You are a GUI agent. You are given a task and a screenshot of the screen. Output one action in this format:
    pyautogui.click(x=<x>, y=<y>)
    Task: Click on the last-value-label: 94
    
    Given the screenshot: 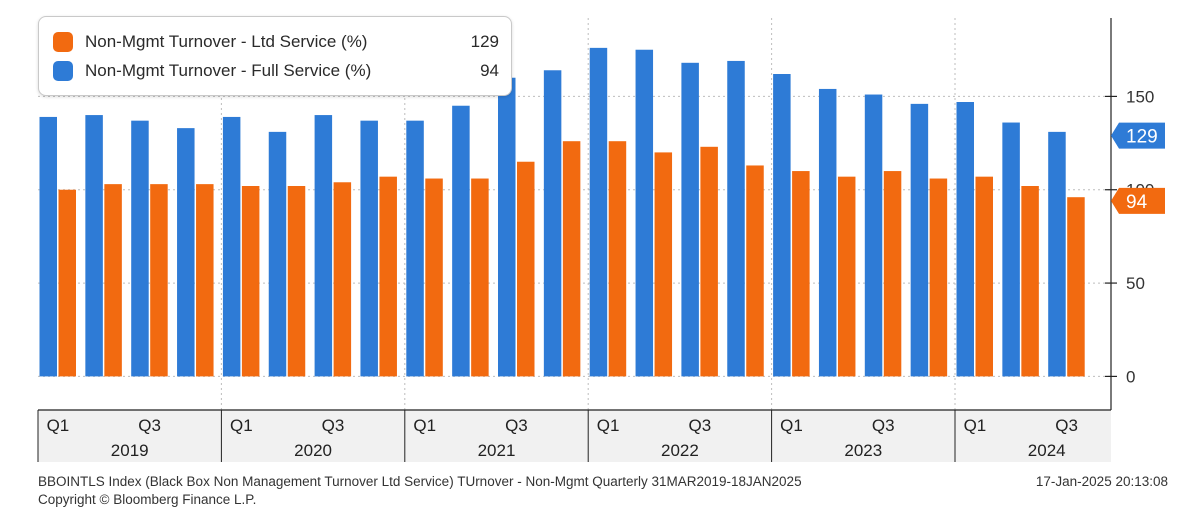 What is the action you would take?
    pyautogui.click(x=1137, y=202)
    